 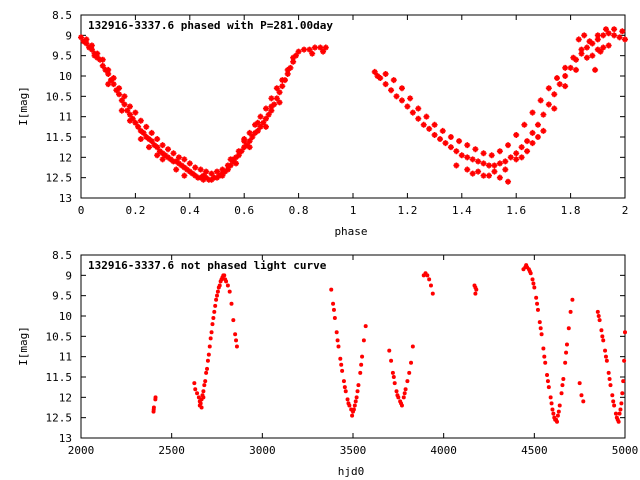 What do you see at coordinates (65, 438) in the screenshot?
I see `y-tick-label: 13` at bounding box center [65, 438].